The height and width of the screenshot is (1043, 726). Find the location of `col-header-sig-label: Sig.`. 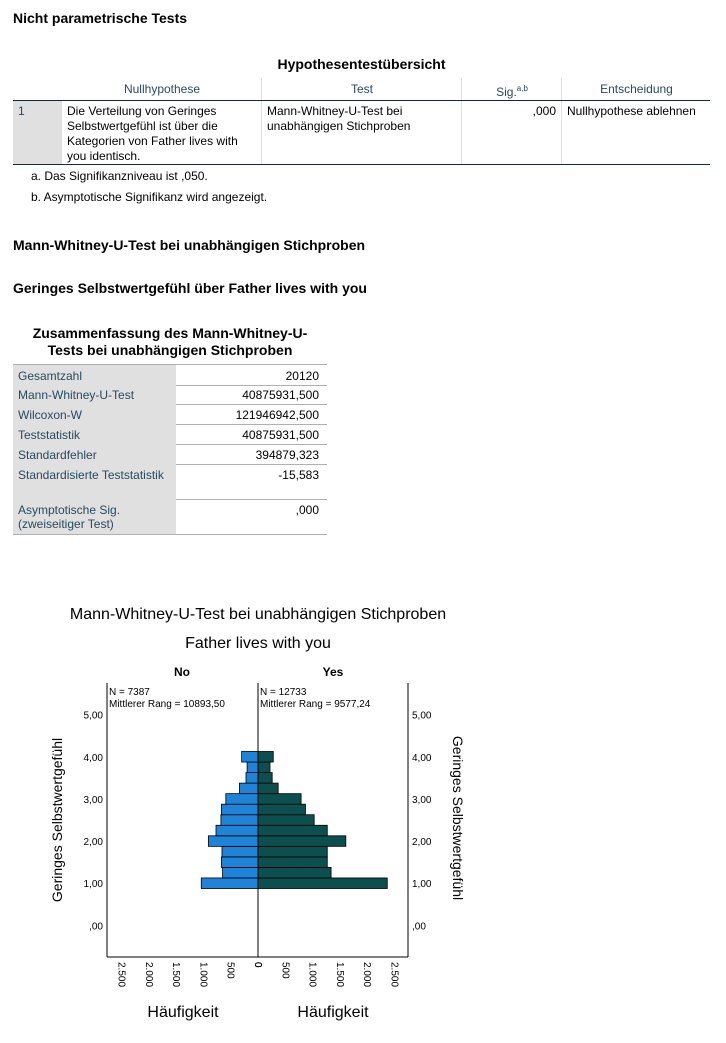

col-header-sig-label: Sig. is located at coordinates (506, 92).